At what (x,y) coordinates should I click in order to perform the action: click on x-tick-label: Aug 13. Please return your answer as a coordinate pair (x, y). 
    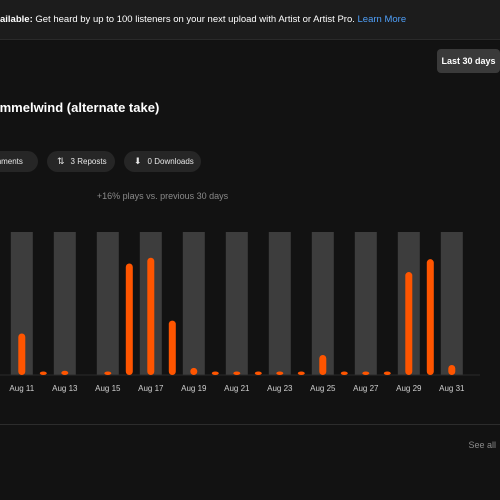
    Looking at the image, I should click on (65, 388).